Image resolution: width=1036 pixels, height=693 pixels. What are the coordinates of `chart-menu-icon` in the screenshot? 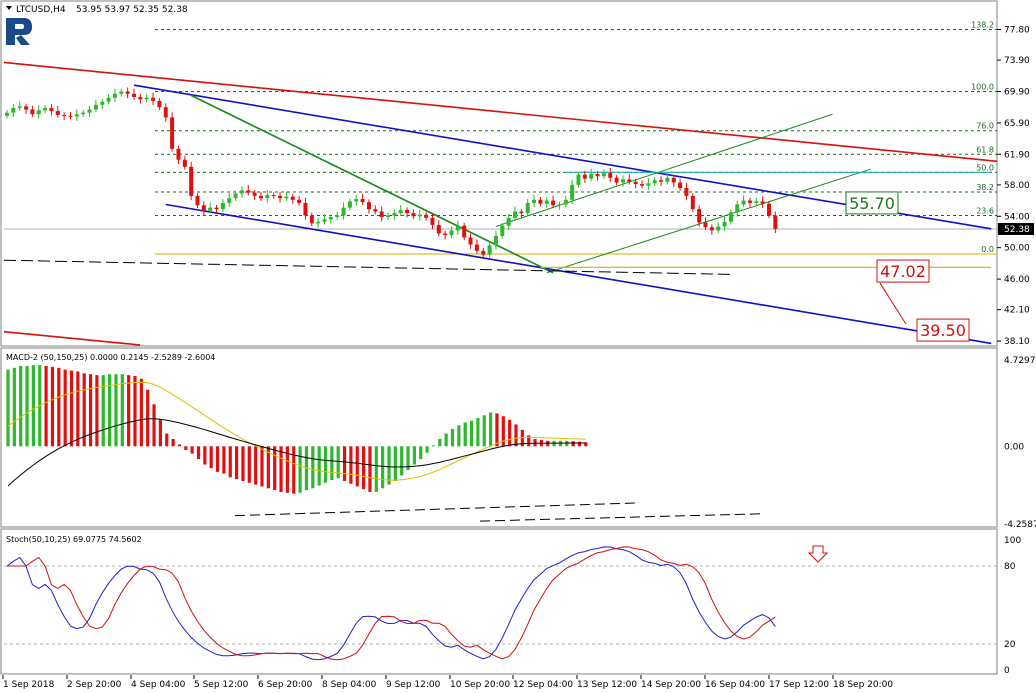 It's located at (9, 8).